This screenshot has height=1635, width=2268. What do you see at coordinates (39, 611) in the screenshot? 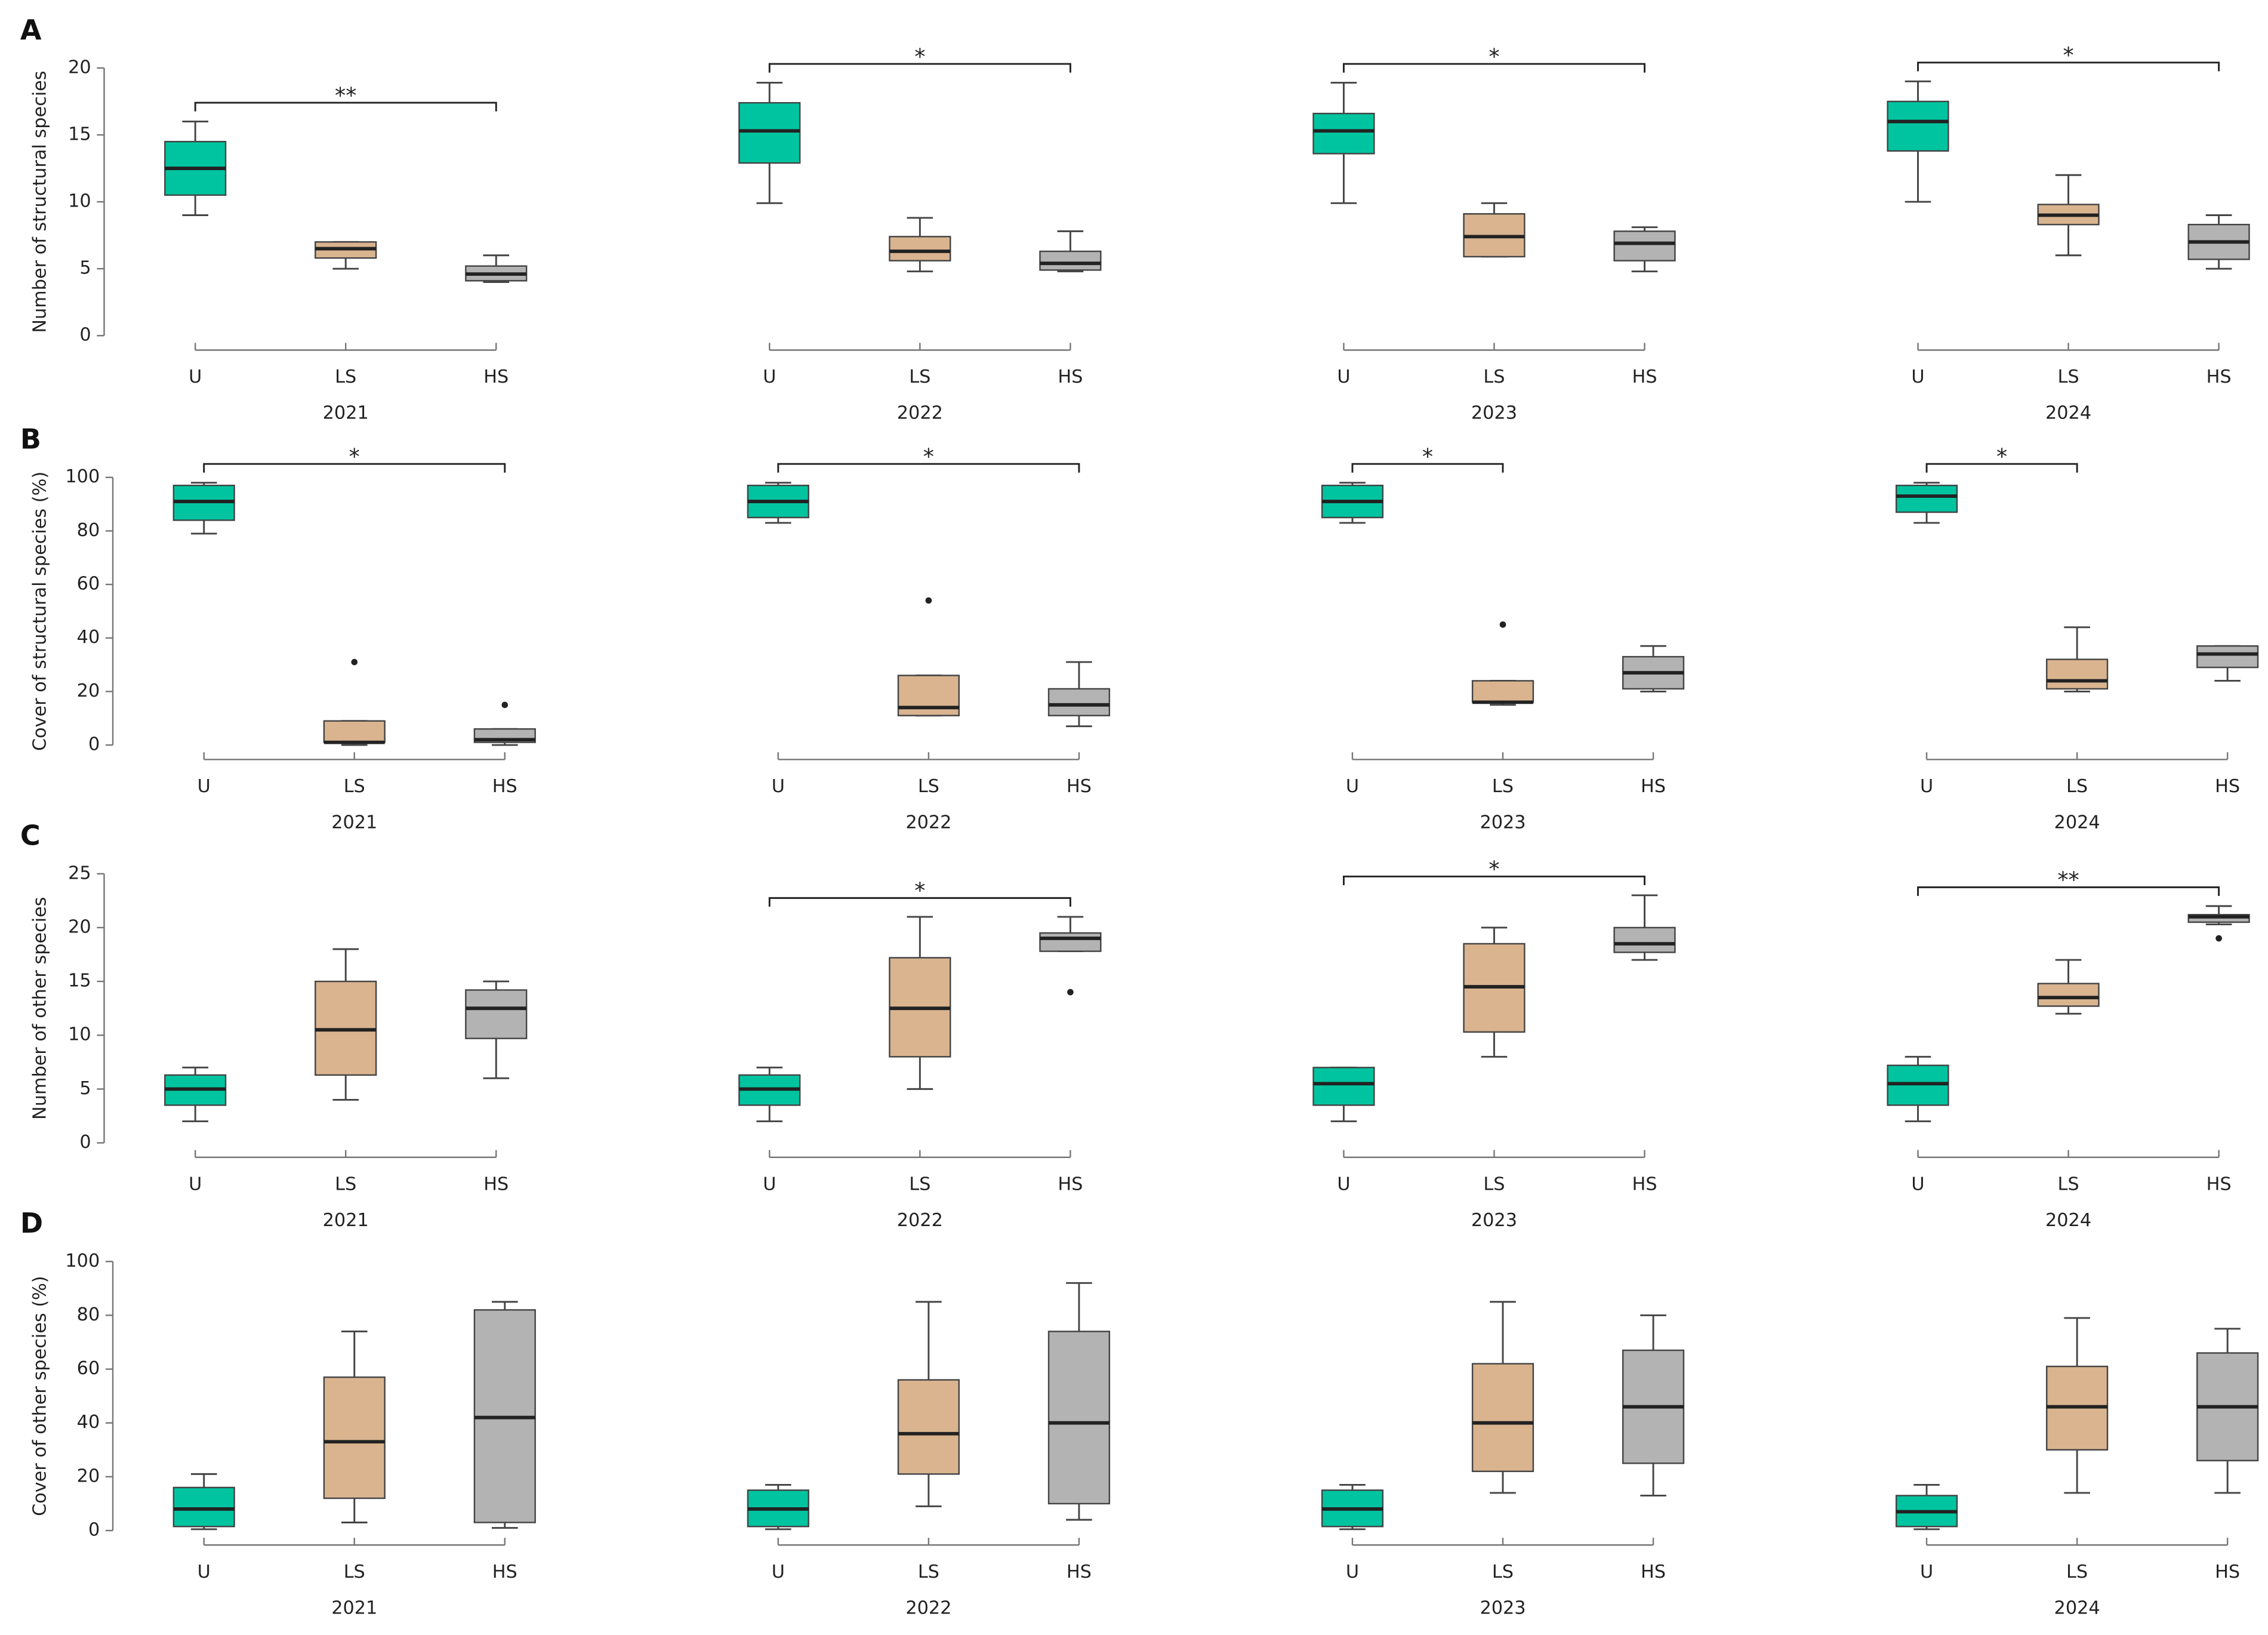
I see `y-axis-label: Cover of structural species (%)` at bounding box center [39, 611].